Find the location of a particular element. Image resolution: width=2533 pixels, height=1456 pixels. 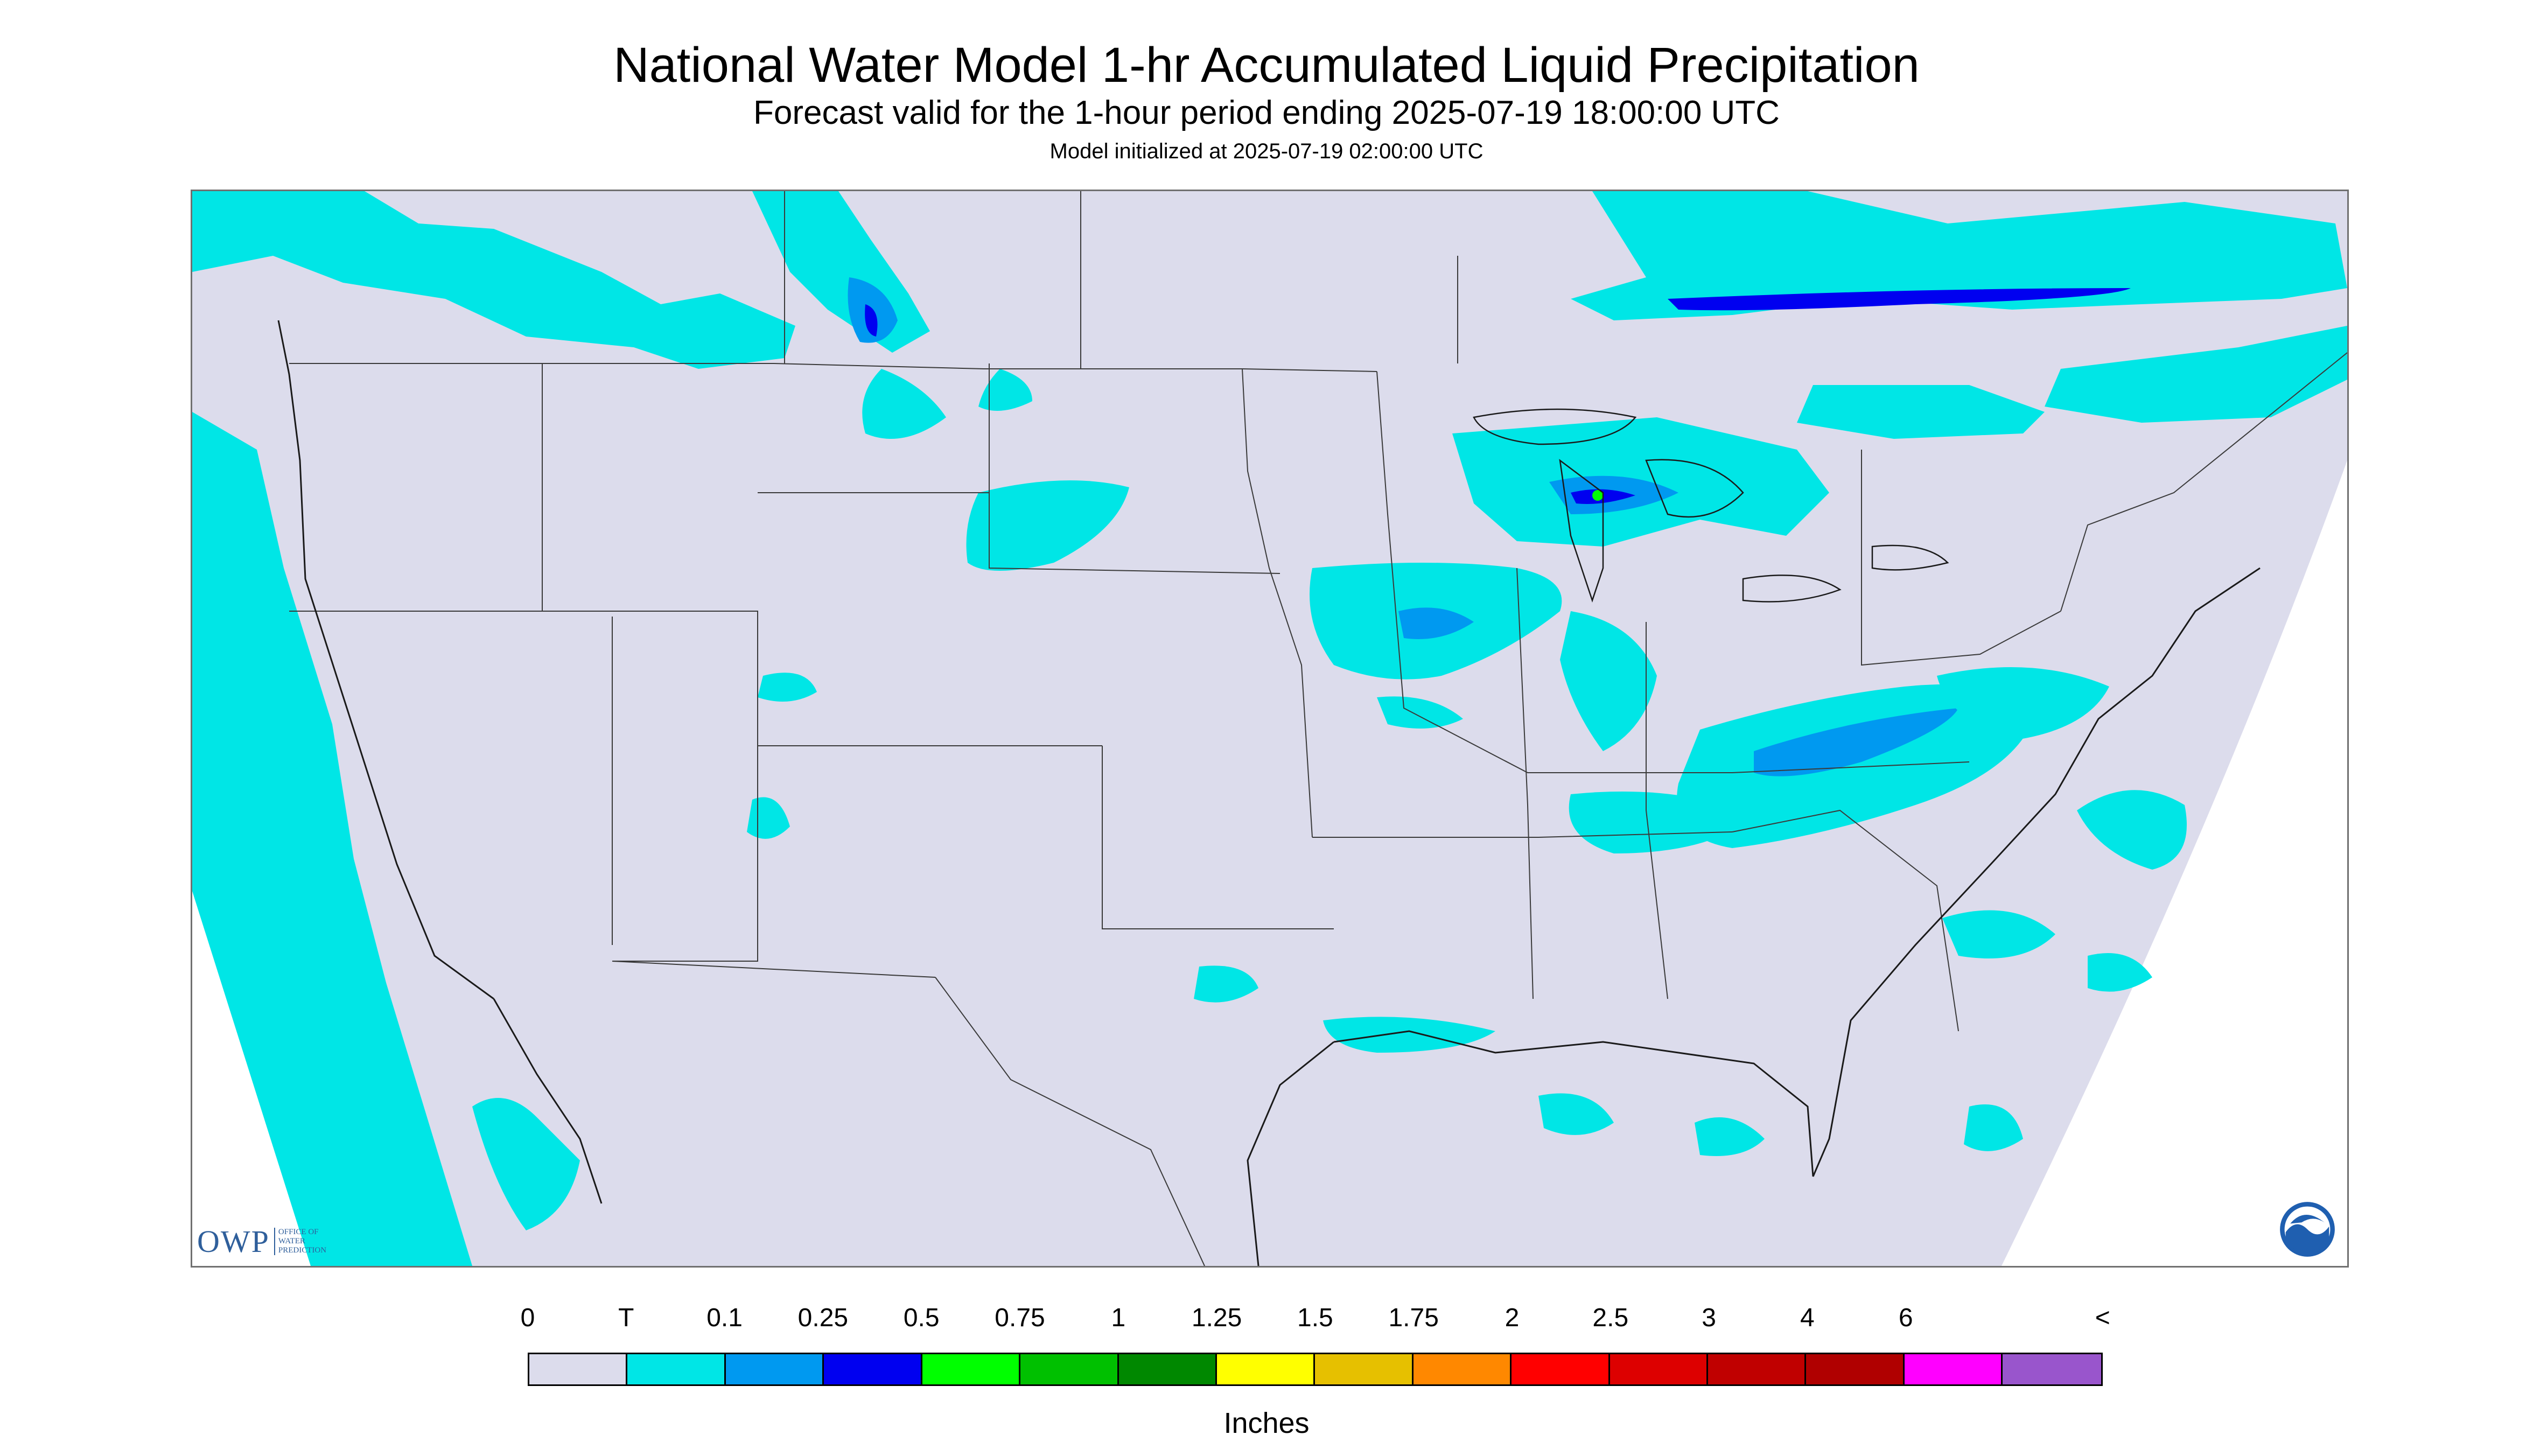

precip-northdakota is located at coordinates (1005, 390).